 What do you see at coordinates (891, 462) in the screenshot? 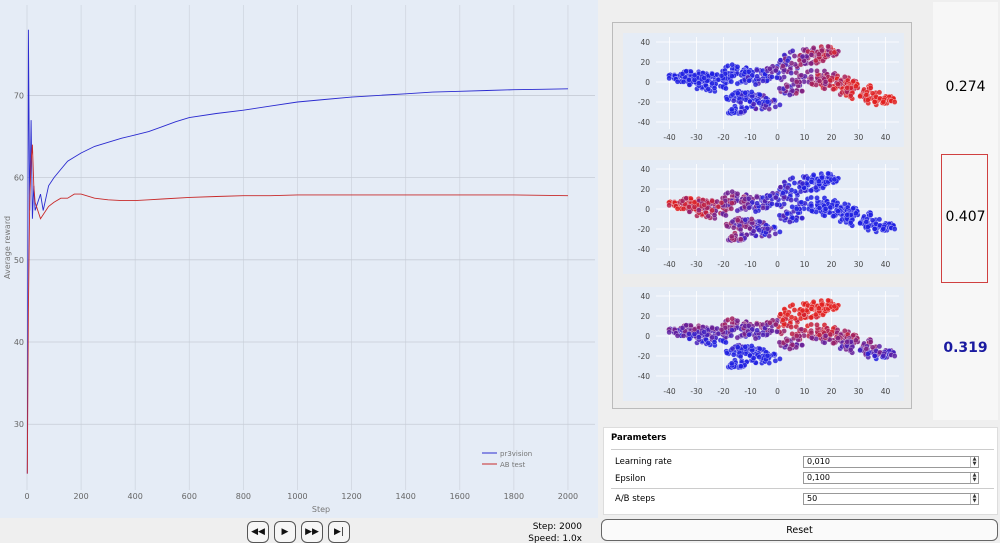
I see `learning-rate-input: 0,010 ▲ ▼` at bounding box center [891, 462].